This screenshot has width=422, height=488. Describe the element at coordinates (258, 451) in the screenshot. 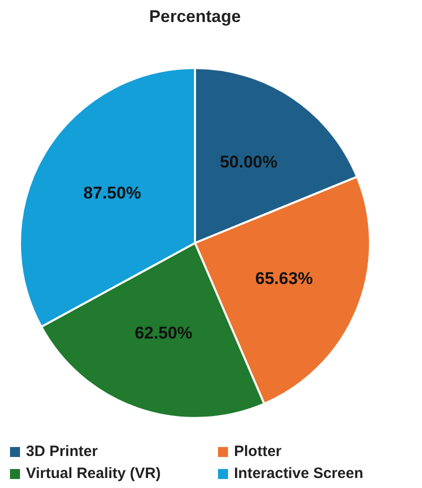

I see `legend-label: Plotter` at that location.